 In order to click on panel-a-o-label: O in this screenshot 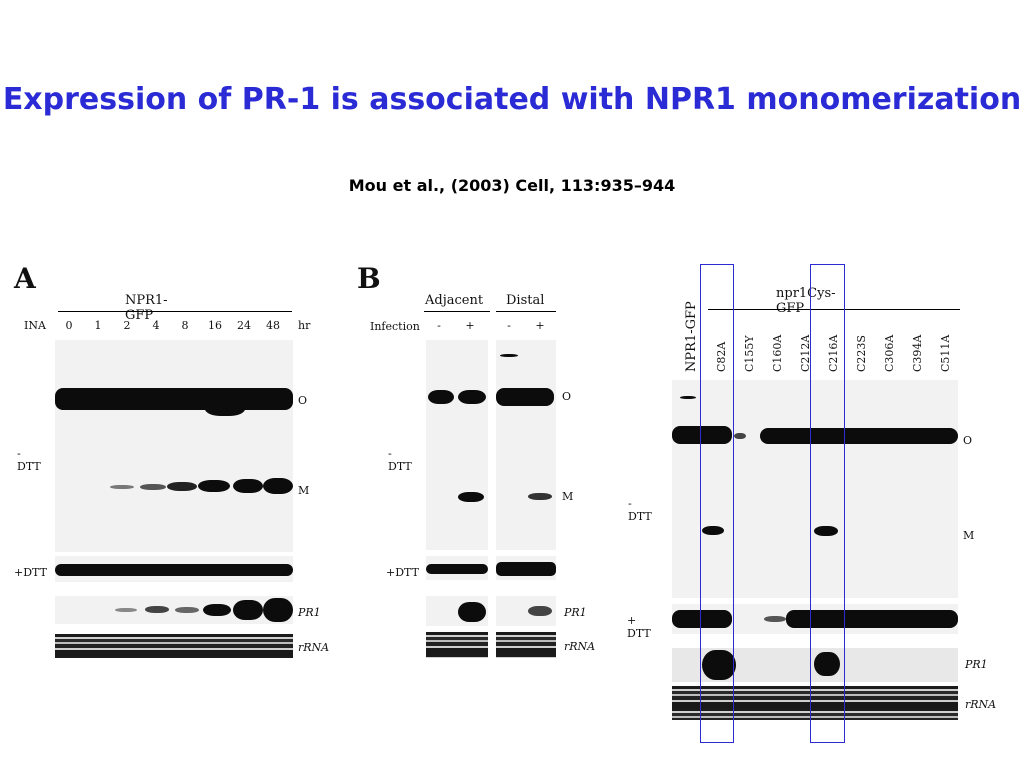, I will do `click(303, 400)`.